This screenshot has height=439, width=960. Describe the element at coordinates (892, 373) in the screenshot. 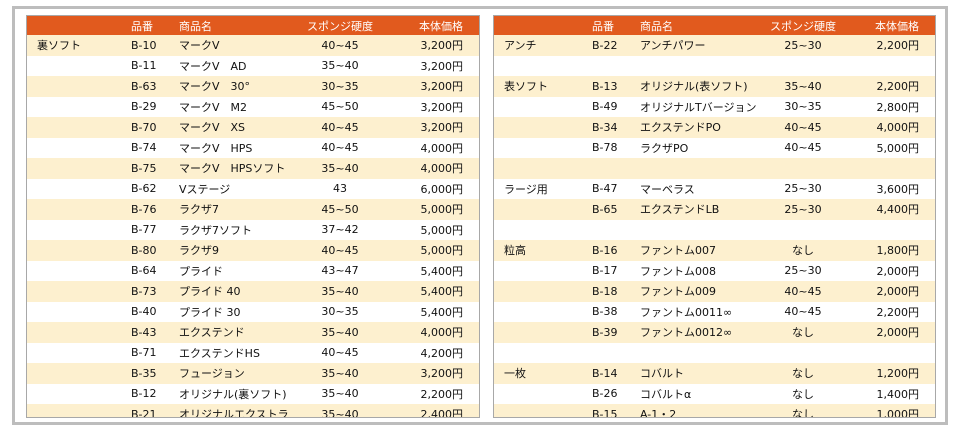

I see `cell-price: 1,200円` at that location.